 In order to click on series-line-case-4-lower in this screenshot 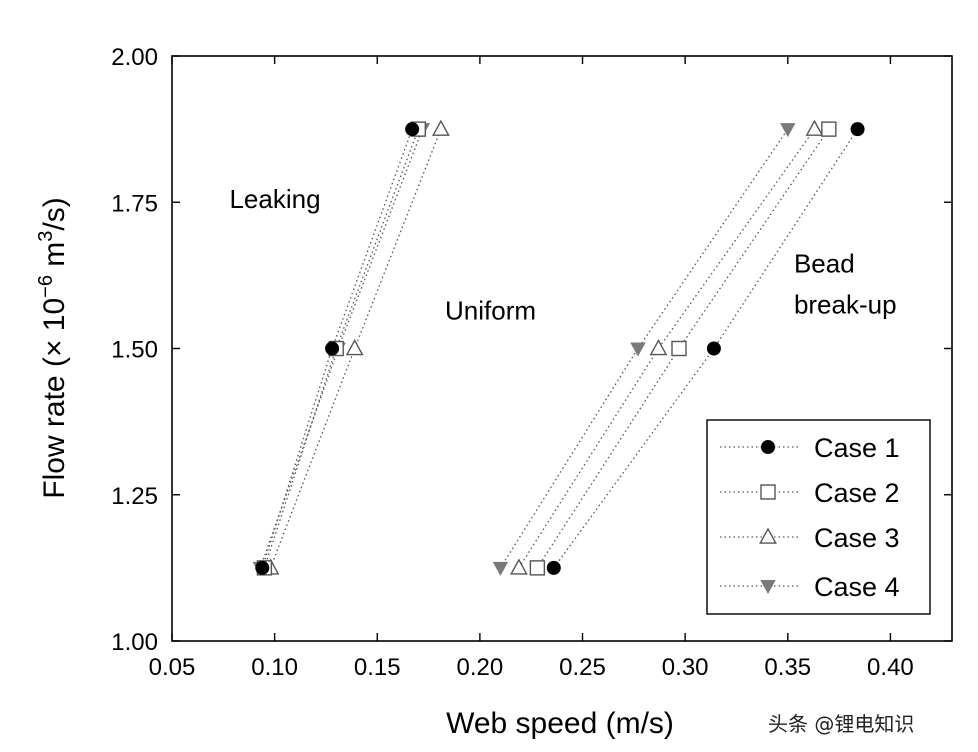, I will do `click(341, 348)`.